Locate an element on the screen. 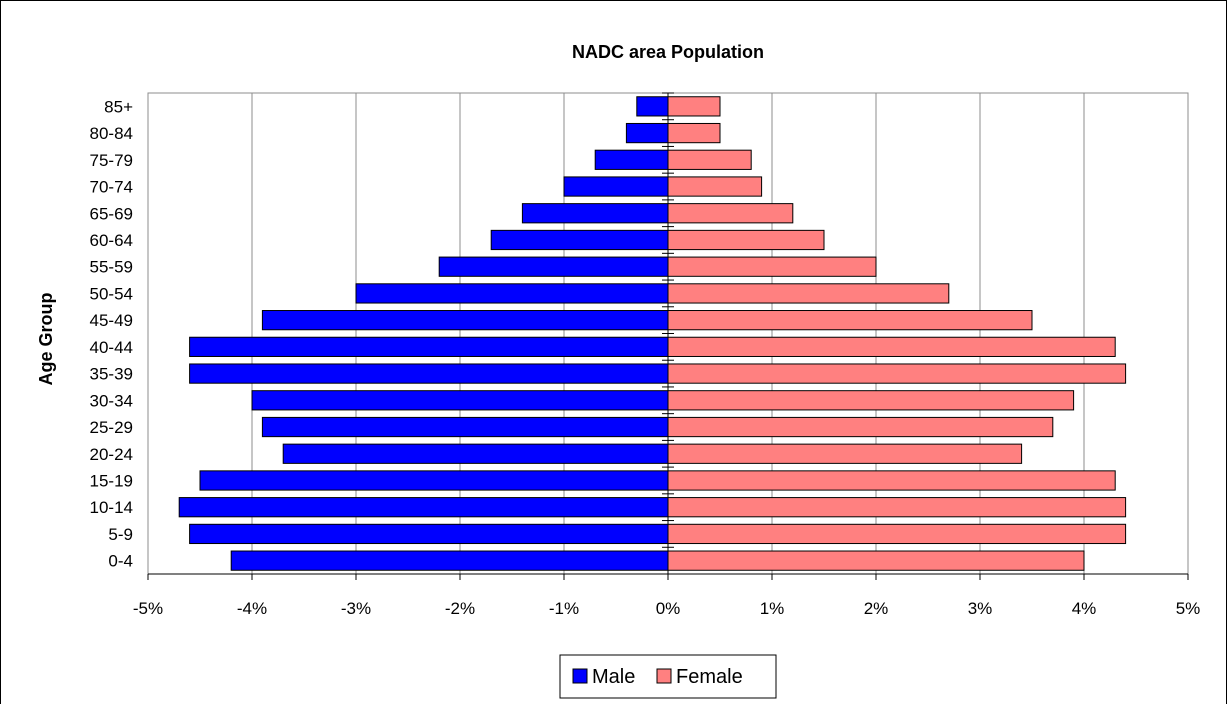 Image resolution: width=1227 pixels, height=704 pixels. y-tick-label: 45-49 is located at coordinates (111, 320).